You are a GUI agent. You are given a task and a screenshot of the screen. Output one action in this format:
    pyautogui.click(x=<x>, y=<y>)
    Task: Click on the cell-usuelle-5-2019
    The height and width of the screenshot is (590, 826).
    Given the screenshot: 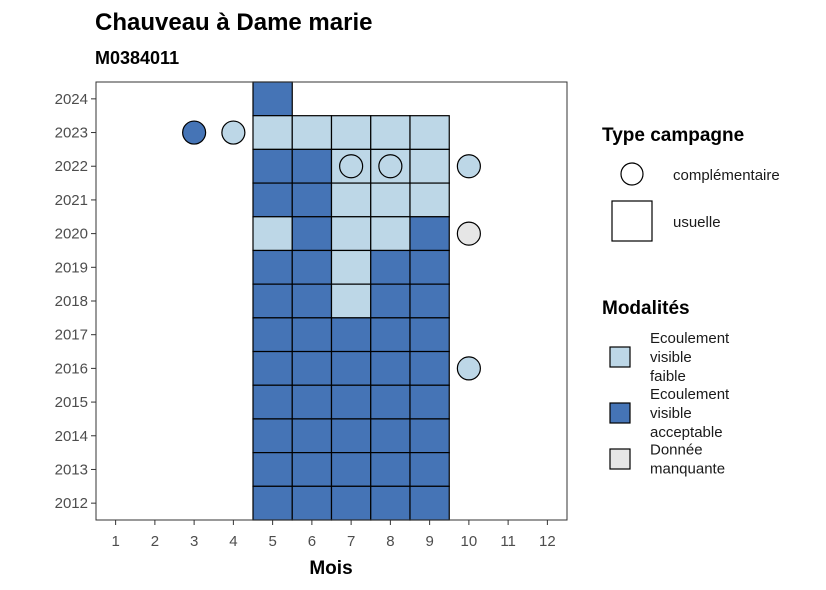 What is the action you would take?
    pyautogui.click(x=272, y=267)
    